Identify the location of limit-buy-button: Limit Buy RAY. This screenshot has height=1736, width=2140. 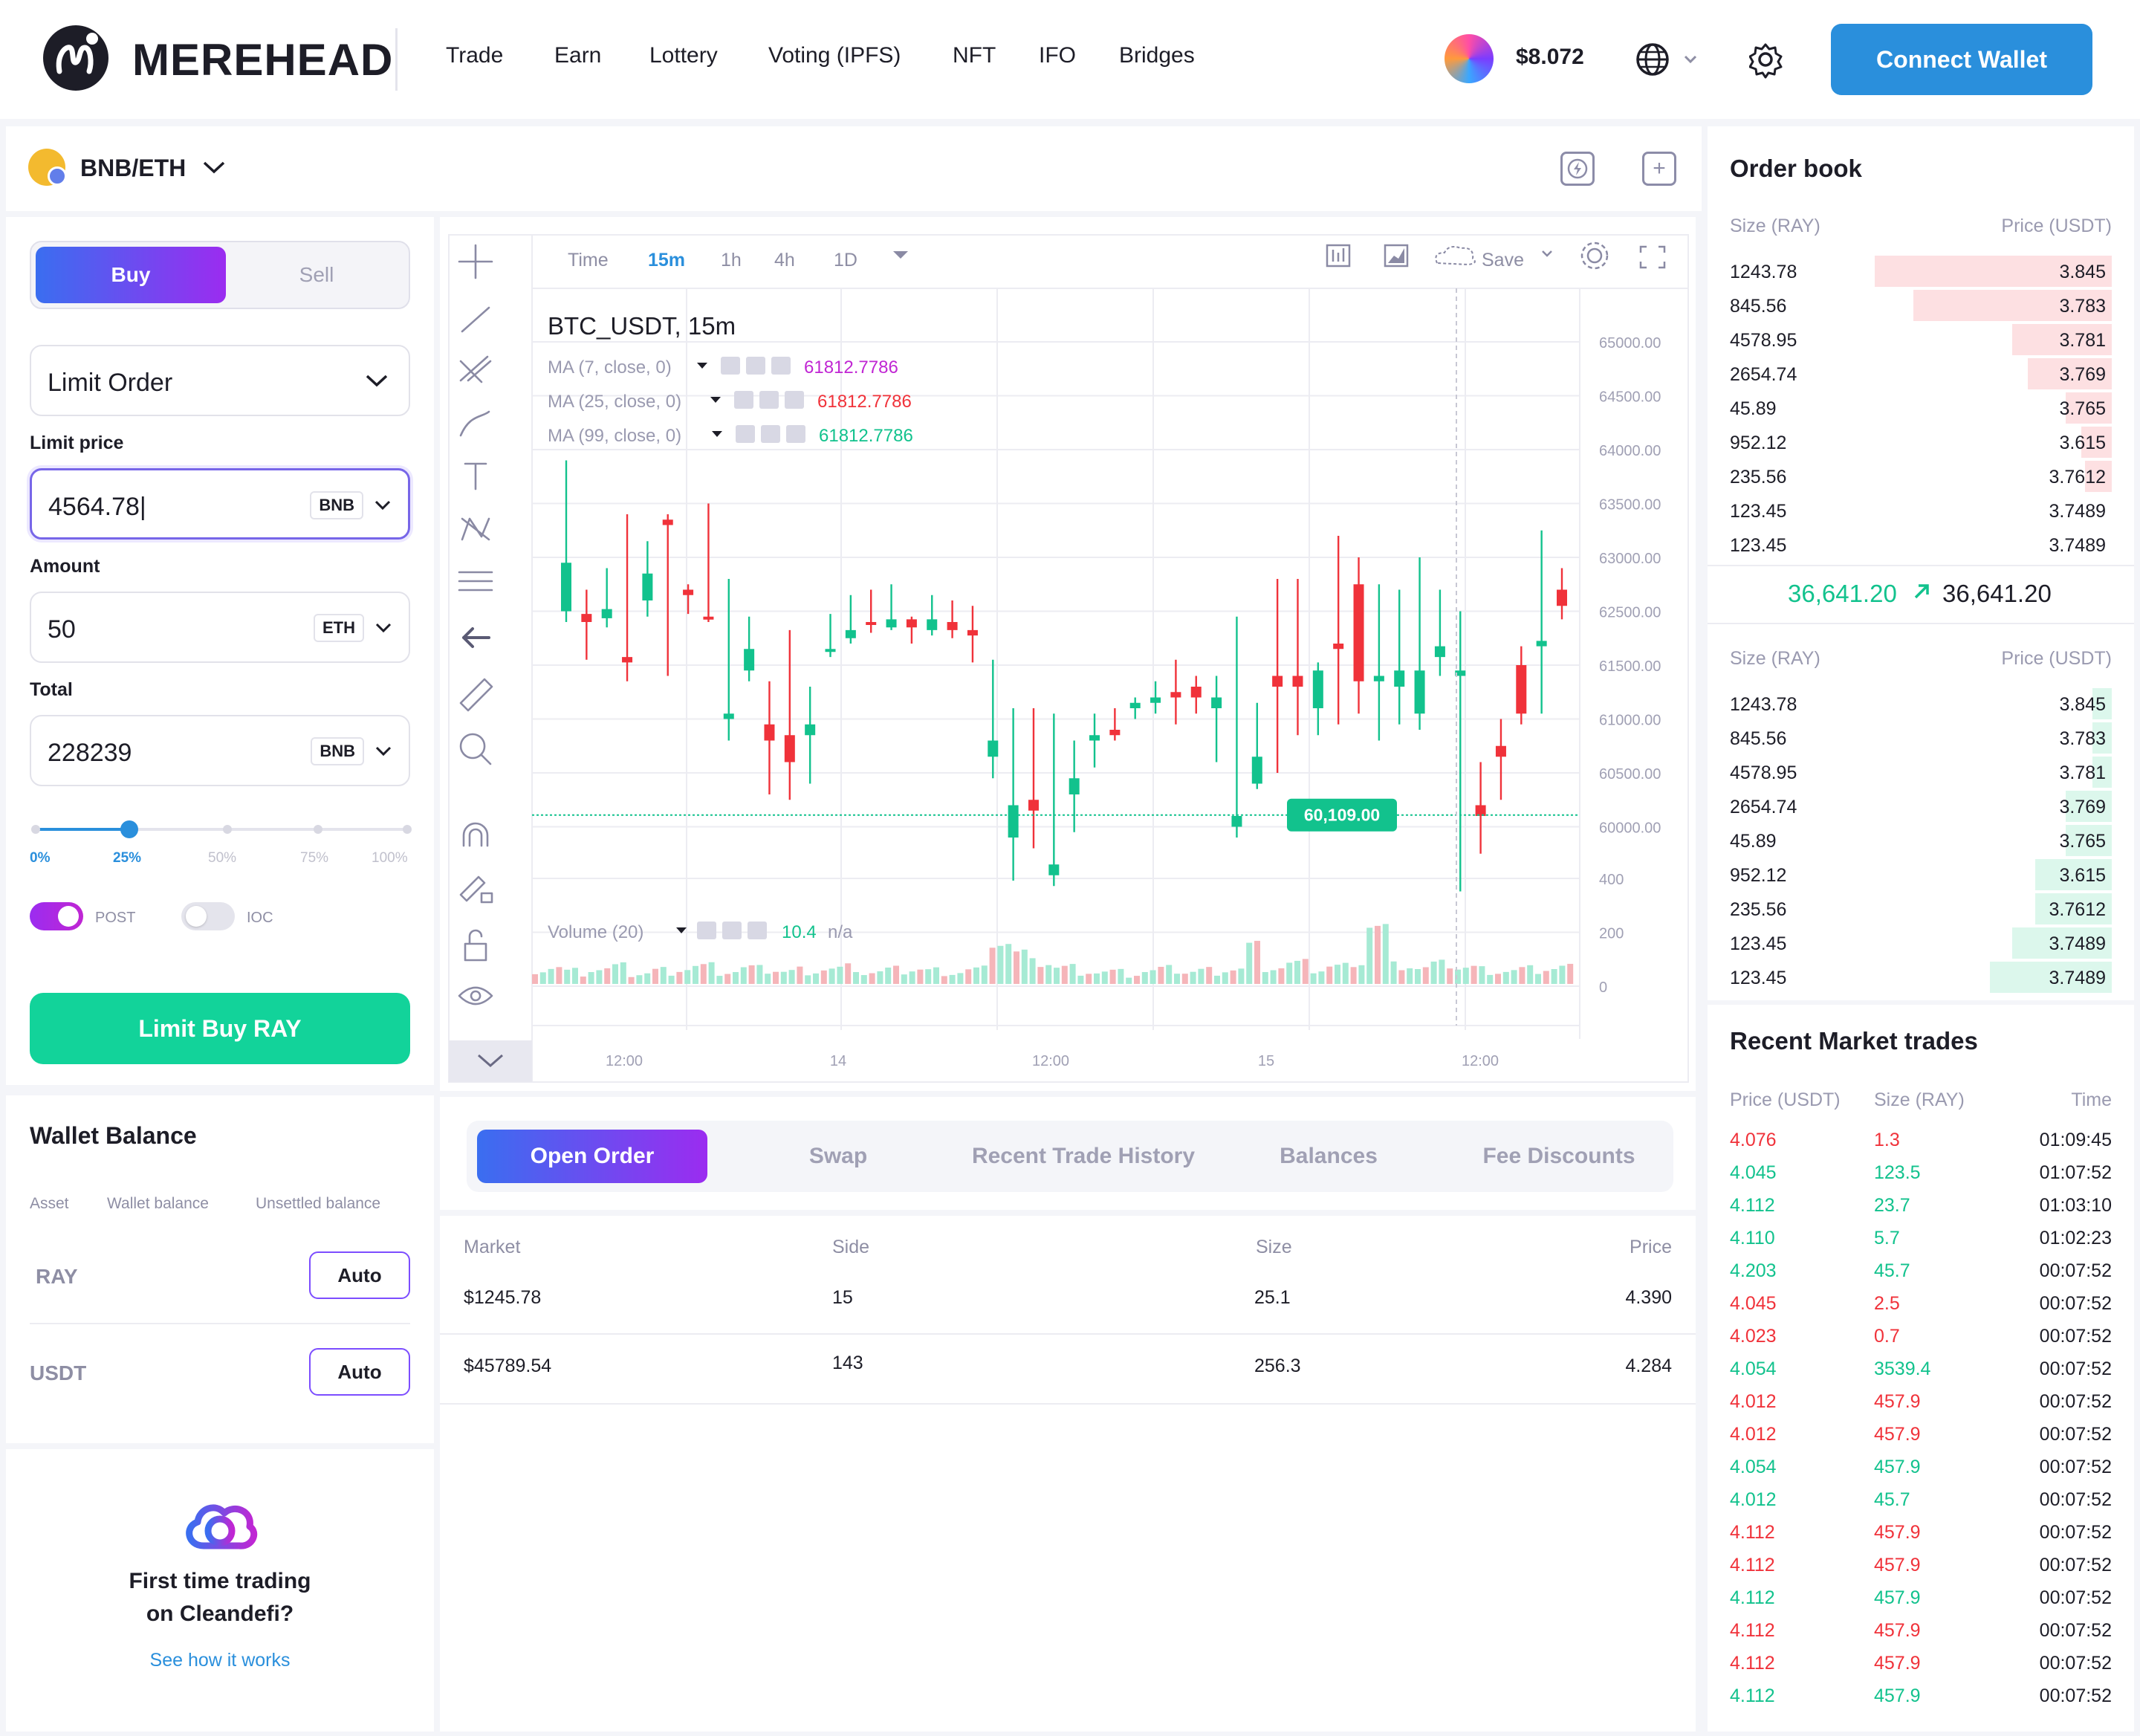
(220, 1028).